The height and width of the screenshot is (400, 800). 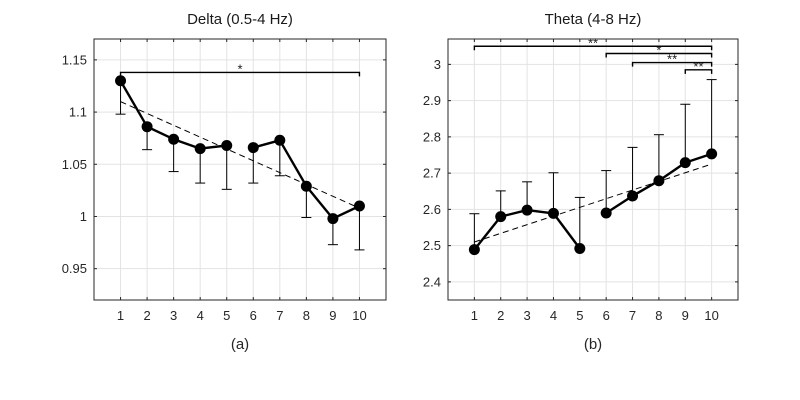 What do you see at coordinates (658, 50) in the screenshot?
I see `theta-significance-label-2: *` at bounding box center [658, 50].